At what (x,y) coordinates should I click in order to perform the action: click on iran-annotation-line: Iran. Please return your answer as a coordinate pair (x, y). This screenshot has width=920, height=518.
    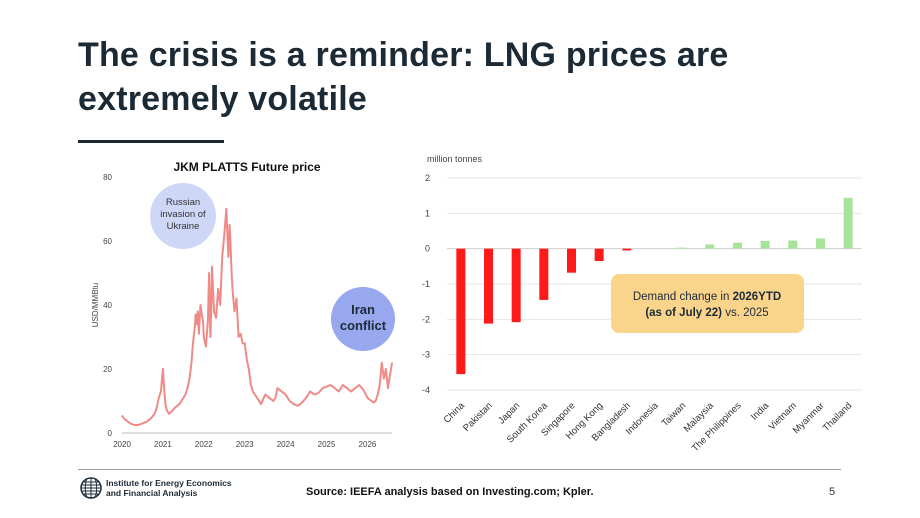
    Looking at the image, I should click on (363, 309).